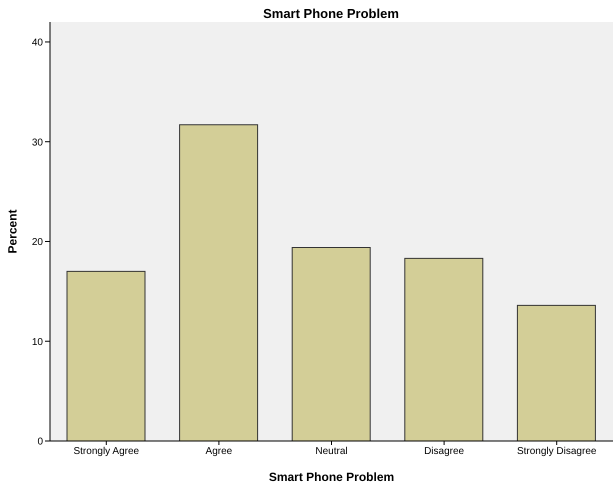  I want to click on y-tick-label: 40, so click(38, 43).